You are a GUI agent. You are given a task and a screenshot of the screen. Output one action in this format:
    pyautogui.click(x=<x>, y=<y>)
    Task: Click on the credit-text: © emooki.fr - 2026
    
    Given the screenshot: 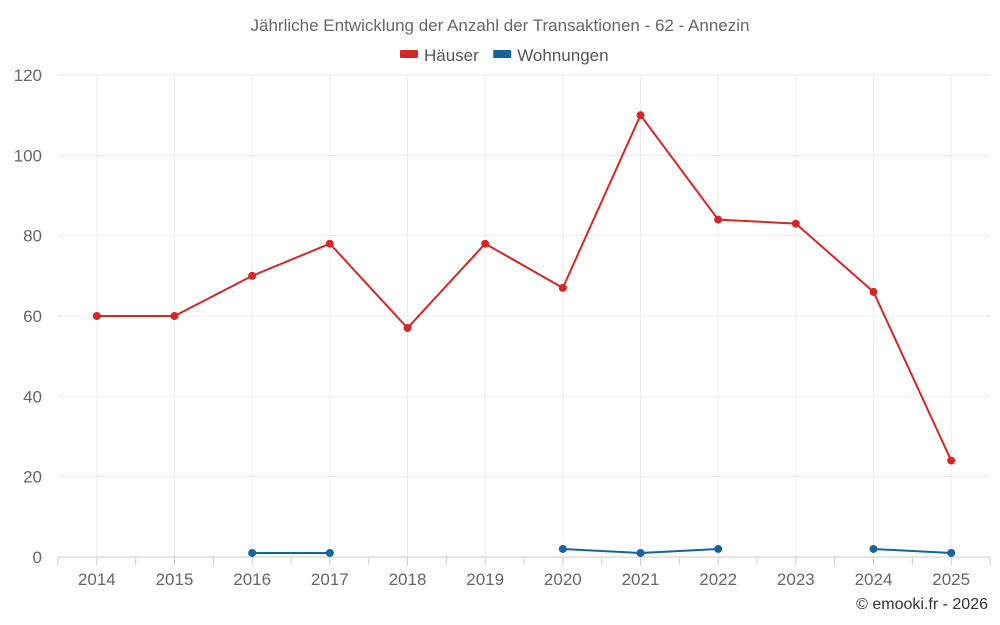 What is the action you would take?
    pyautogui.click(x=922, y=604)
    